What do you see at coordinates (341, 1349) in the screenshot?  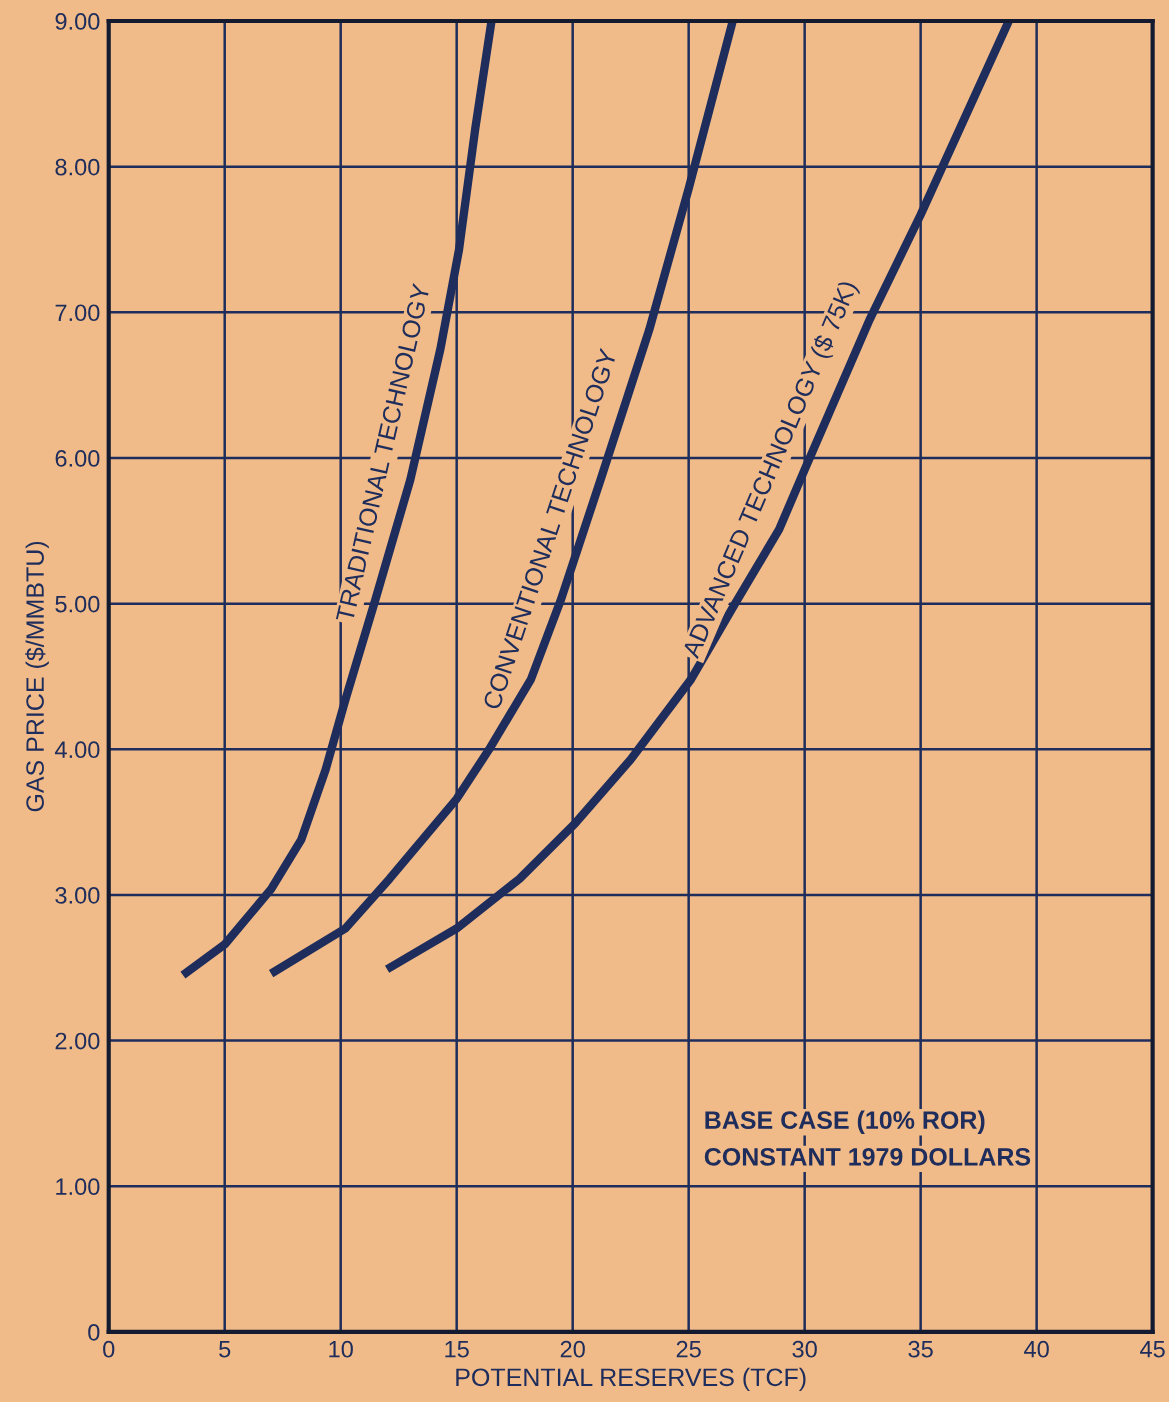 I see `x-tick-label: 10` at bounding box center [341, 1349].